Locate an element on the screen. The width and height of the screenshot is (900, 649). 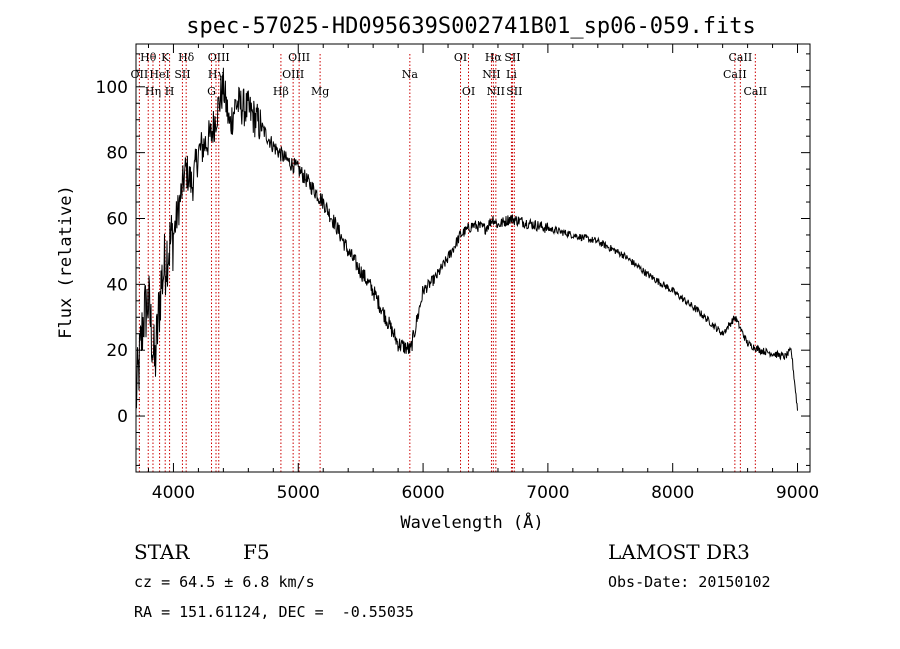
spectral-line-label: Hβ is located at coordinates (281, 91).